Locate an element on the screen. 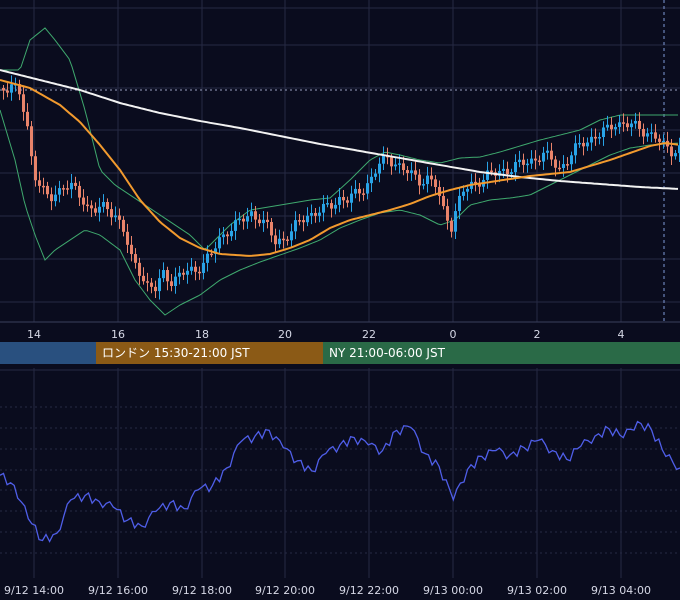  x-tick-label-top: 18 is located at coordinates (202, 334).